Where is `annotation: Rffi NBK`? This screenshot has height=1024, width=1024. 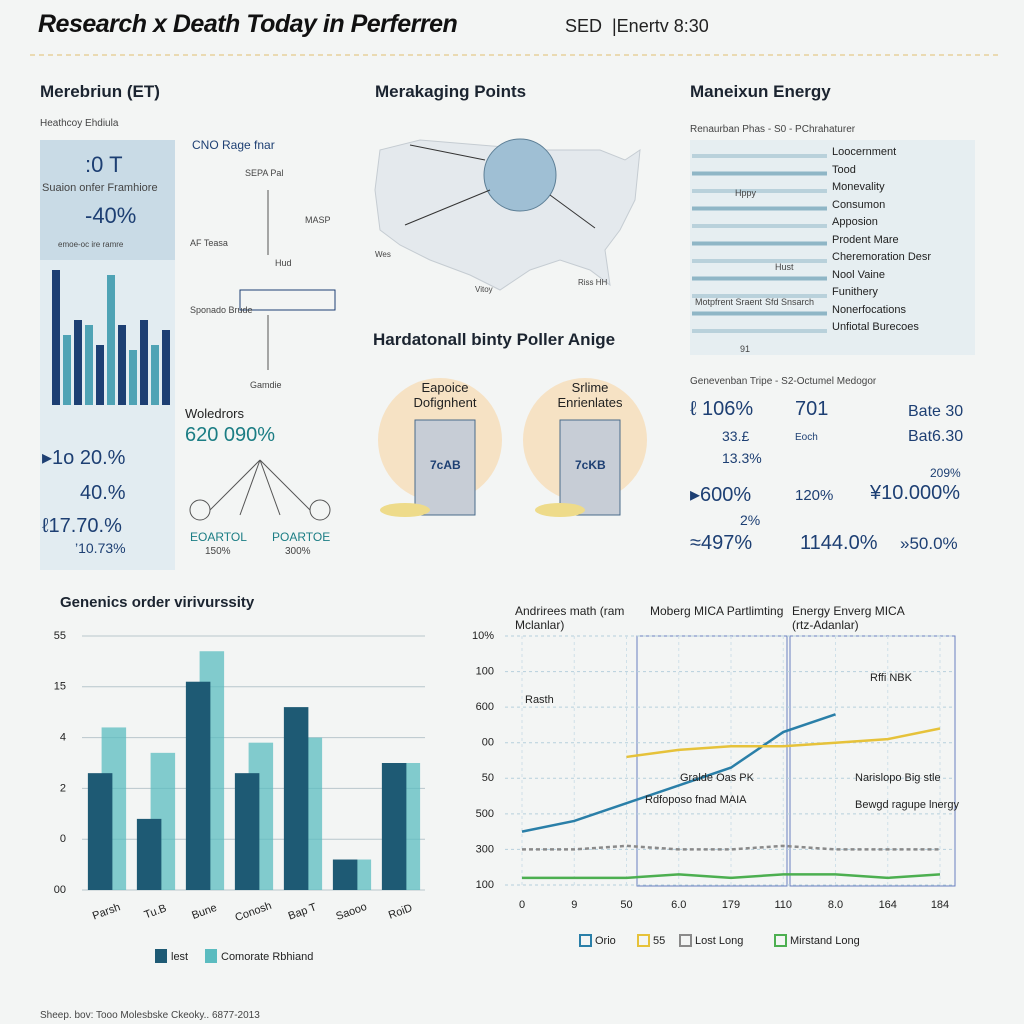
annotation: Rffi NBK is located at coordinates (891, 678).